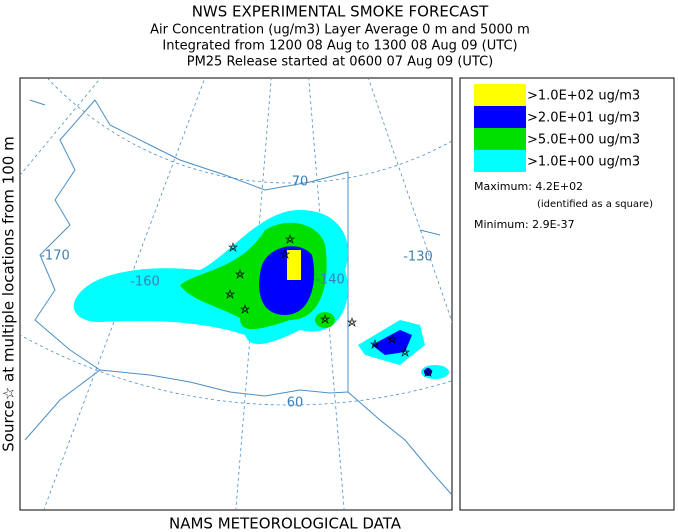 The image size is (678, 532). Describe the element at coordinates (55, 256) in the screenshot. I see `grid-label: -170` at that location.